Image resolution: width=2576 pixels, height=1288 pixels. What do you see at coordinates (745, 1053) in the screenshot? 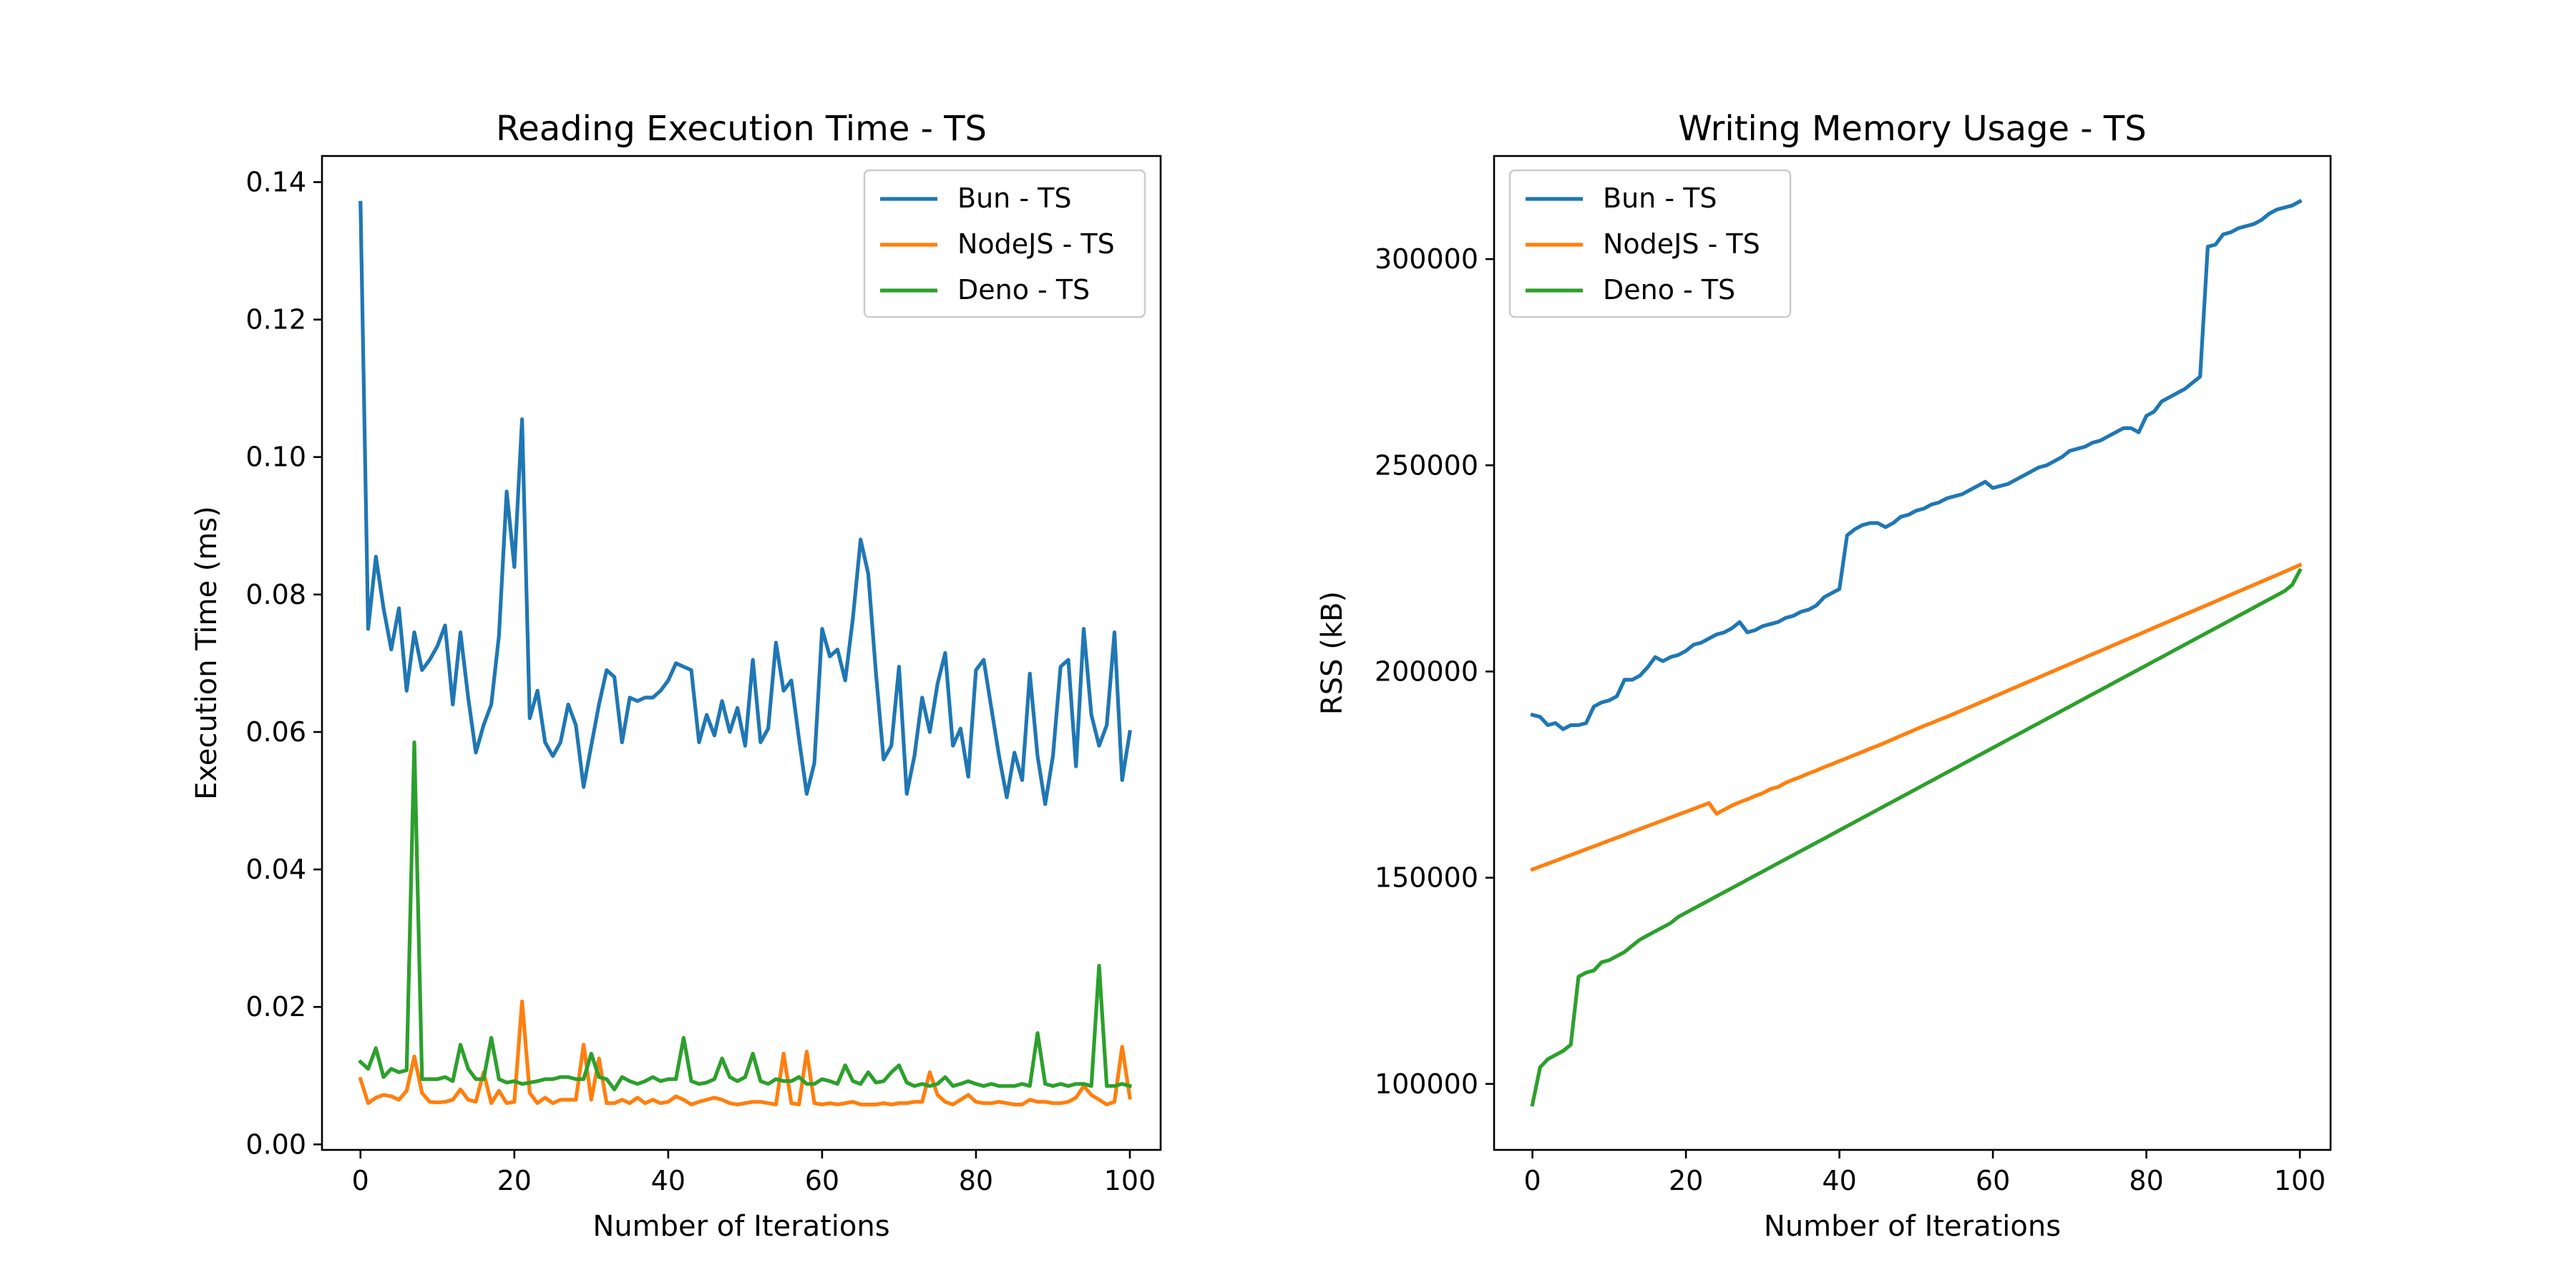
I see `reading-series-line-nodejs-ts` at bounding box center [745, 1053].